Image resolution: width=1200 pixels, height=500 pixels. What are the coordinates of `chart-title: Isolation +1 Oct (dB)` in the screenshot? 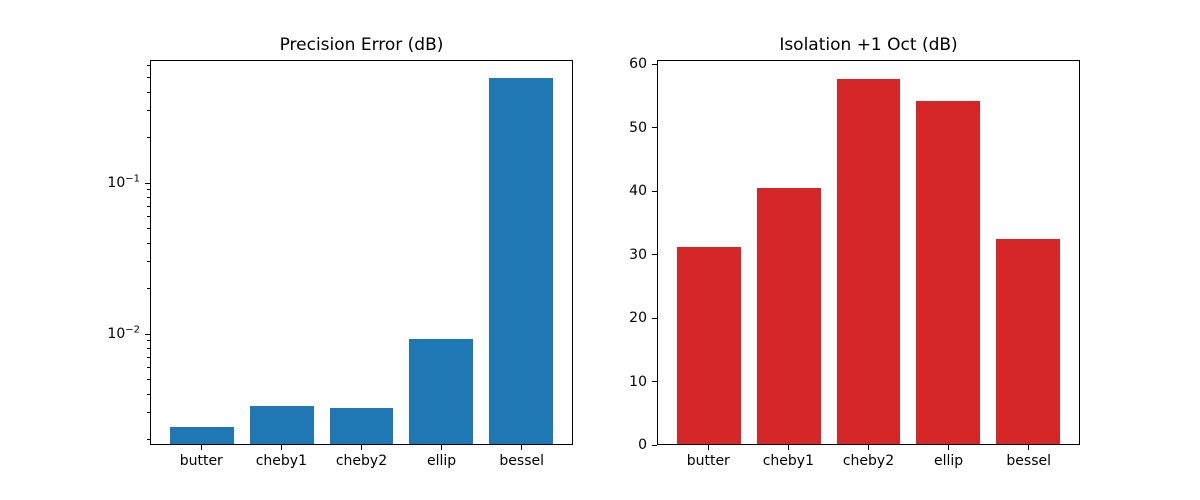 It's located at (868, 45).